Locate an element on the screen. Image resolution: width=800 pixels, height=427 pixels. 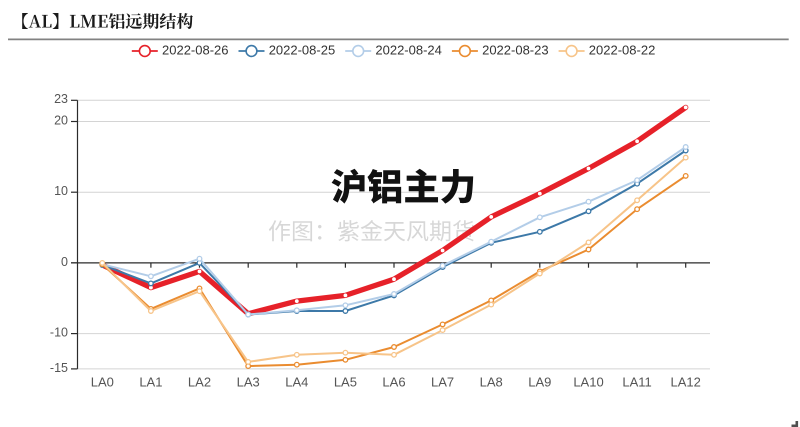
svg-text: LA9 is located at coordinates (539, 381).